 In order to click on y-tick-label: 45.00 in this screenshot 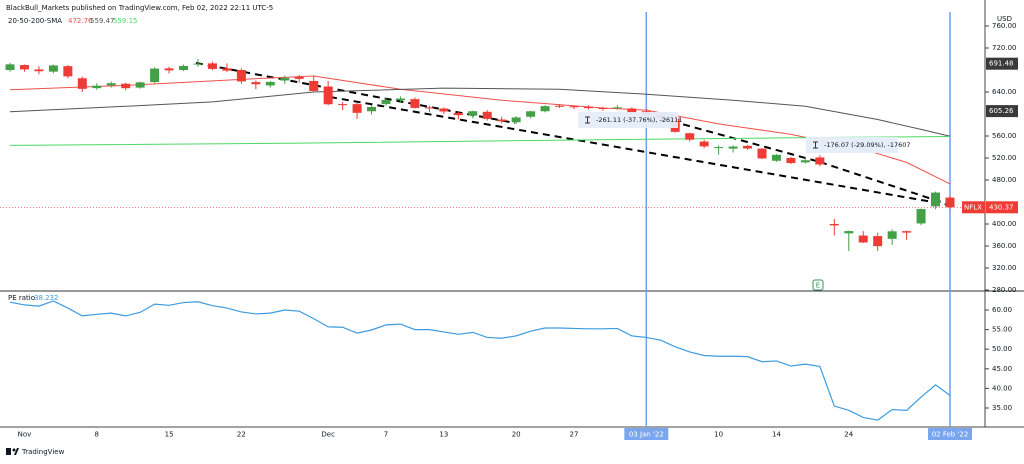, I will do `click(1002, 369)`.